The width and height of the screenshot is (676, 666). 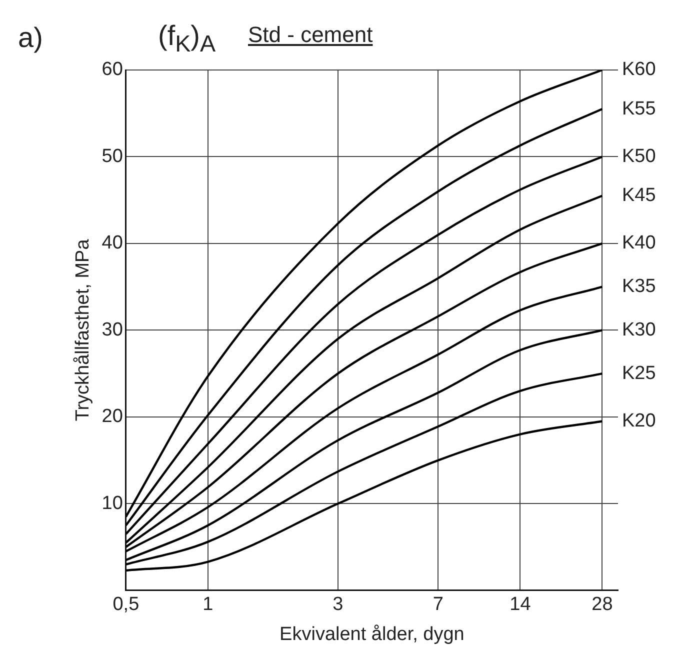 What do you see at coordinates (30, 38) in the screenshot?
I see `text: a)` at bounding box center [30, 38].